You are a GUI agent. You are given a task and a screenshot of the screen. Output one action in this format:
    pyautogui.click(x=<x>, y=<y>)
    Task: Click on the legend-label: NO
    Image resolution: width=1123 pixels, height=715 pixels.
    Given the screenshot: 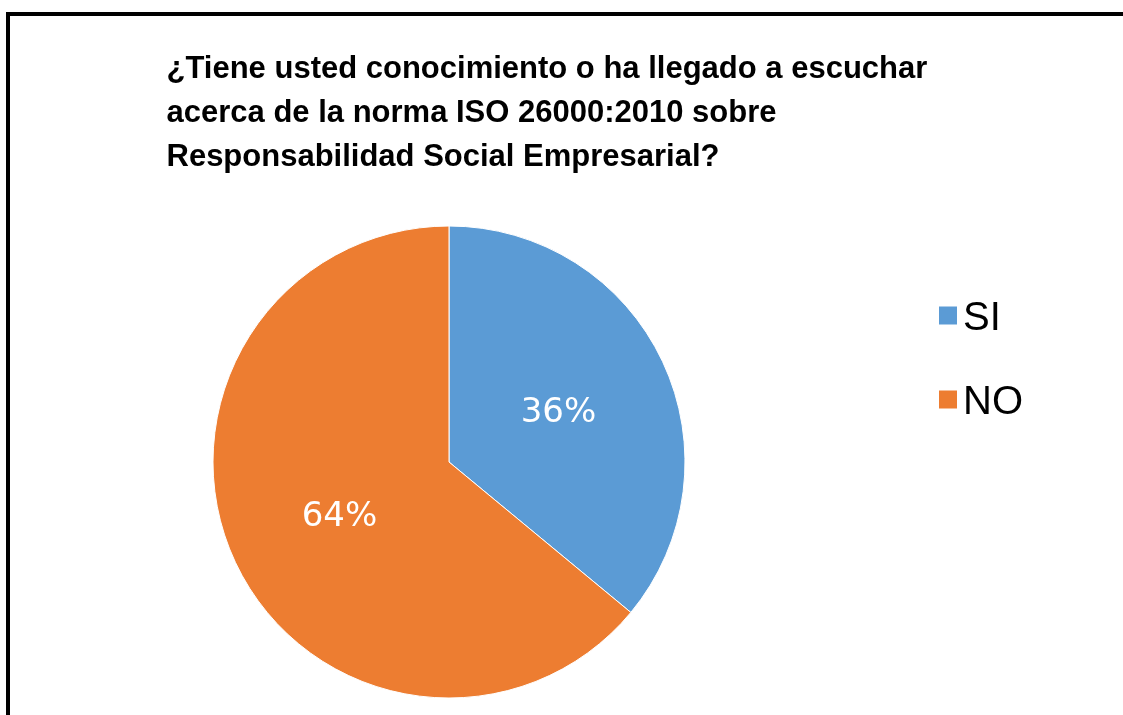 What is the action you would take?
    pyautogui.click(x=993, y=399)
    